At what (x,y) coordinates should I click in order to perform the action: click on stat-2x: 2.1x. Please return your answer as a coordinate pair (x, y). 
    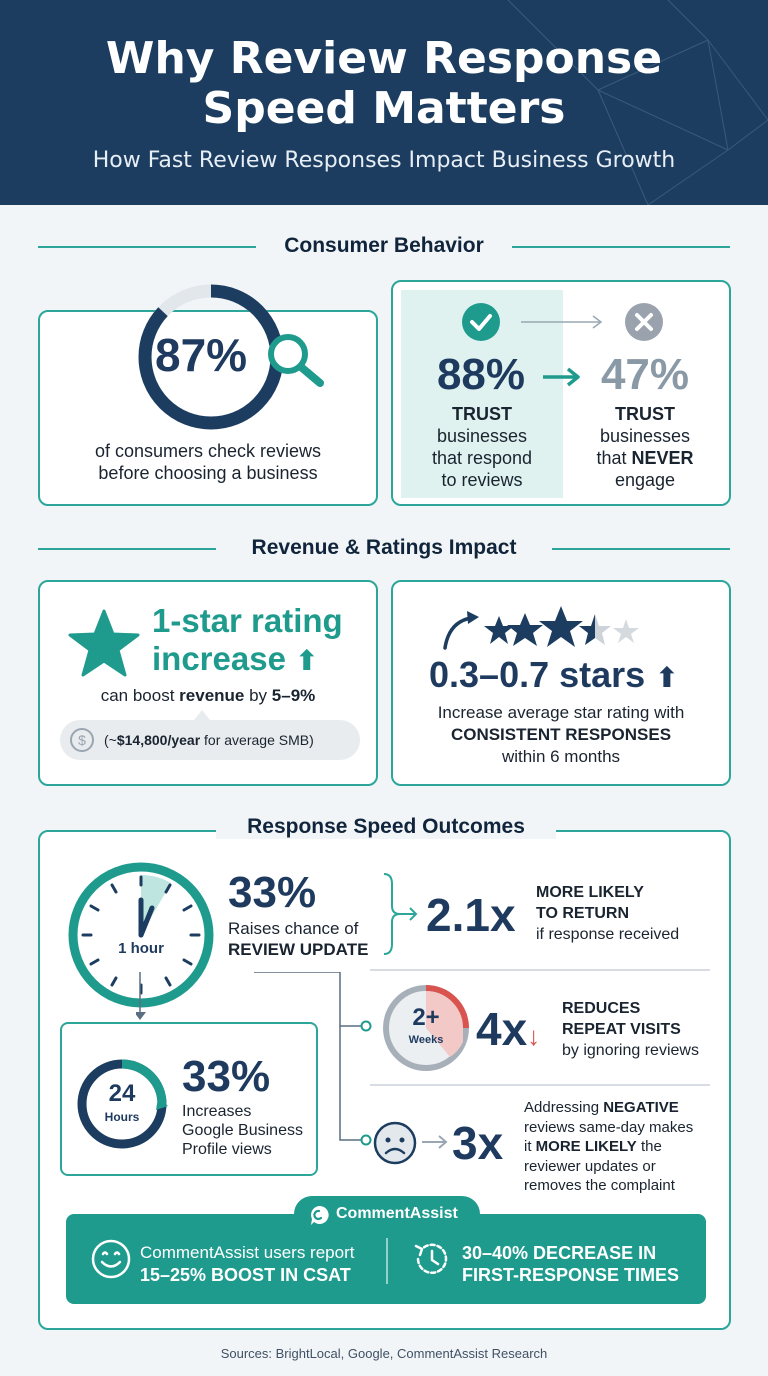
    Looking at the image, I should click on (471, 915).